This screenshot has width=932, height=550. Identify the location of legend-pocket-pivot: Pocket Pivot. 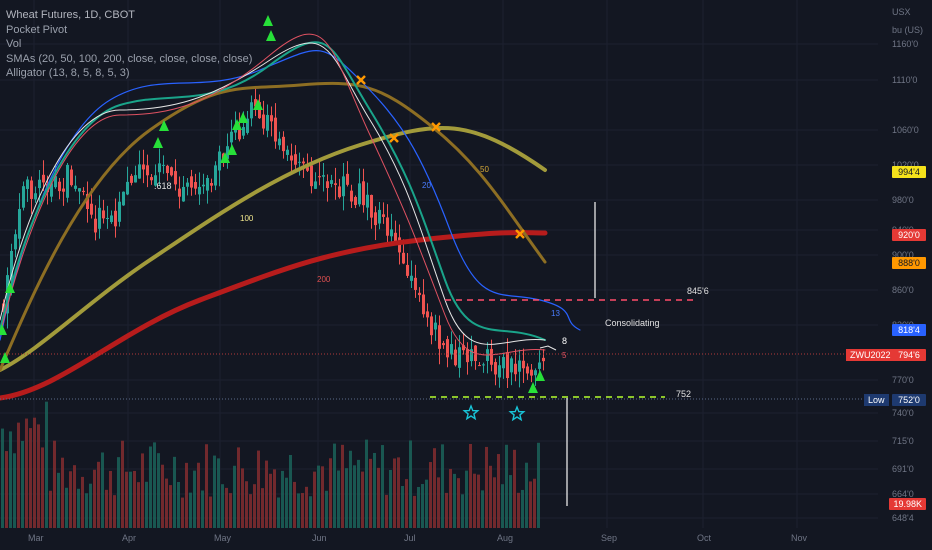
(37, 29).